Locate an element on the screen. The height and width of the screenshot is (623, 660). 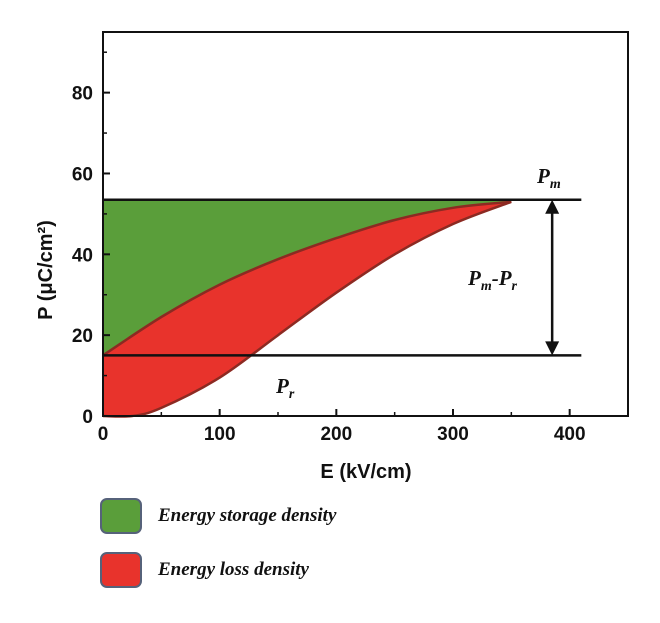
annotation-pm: Pm is located at coordinates (548, 178).